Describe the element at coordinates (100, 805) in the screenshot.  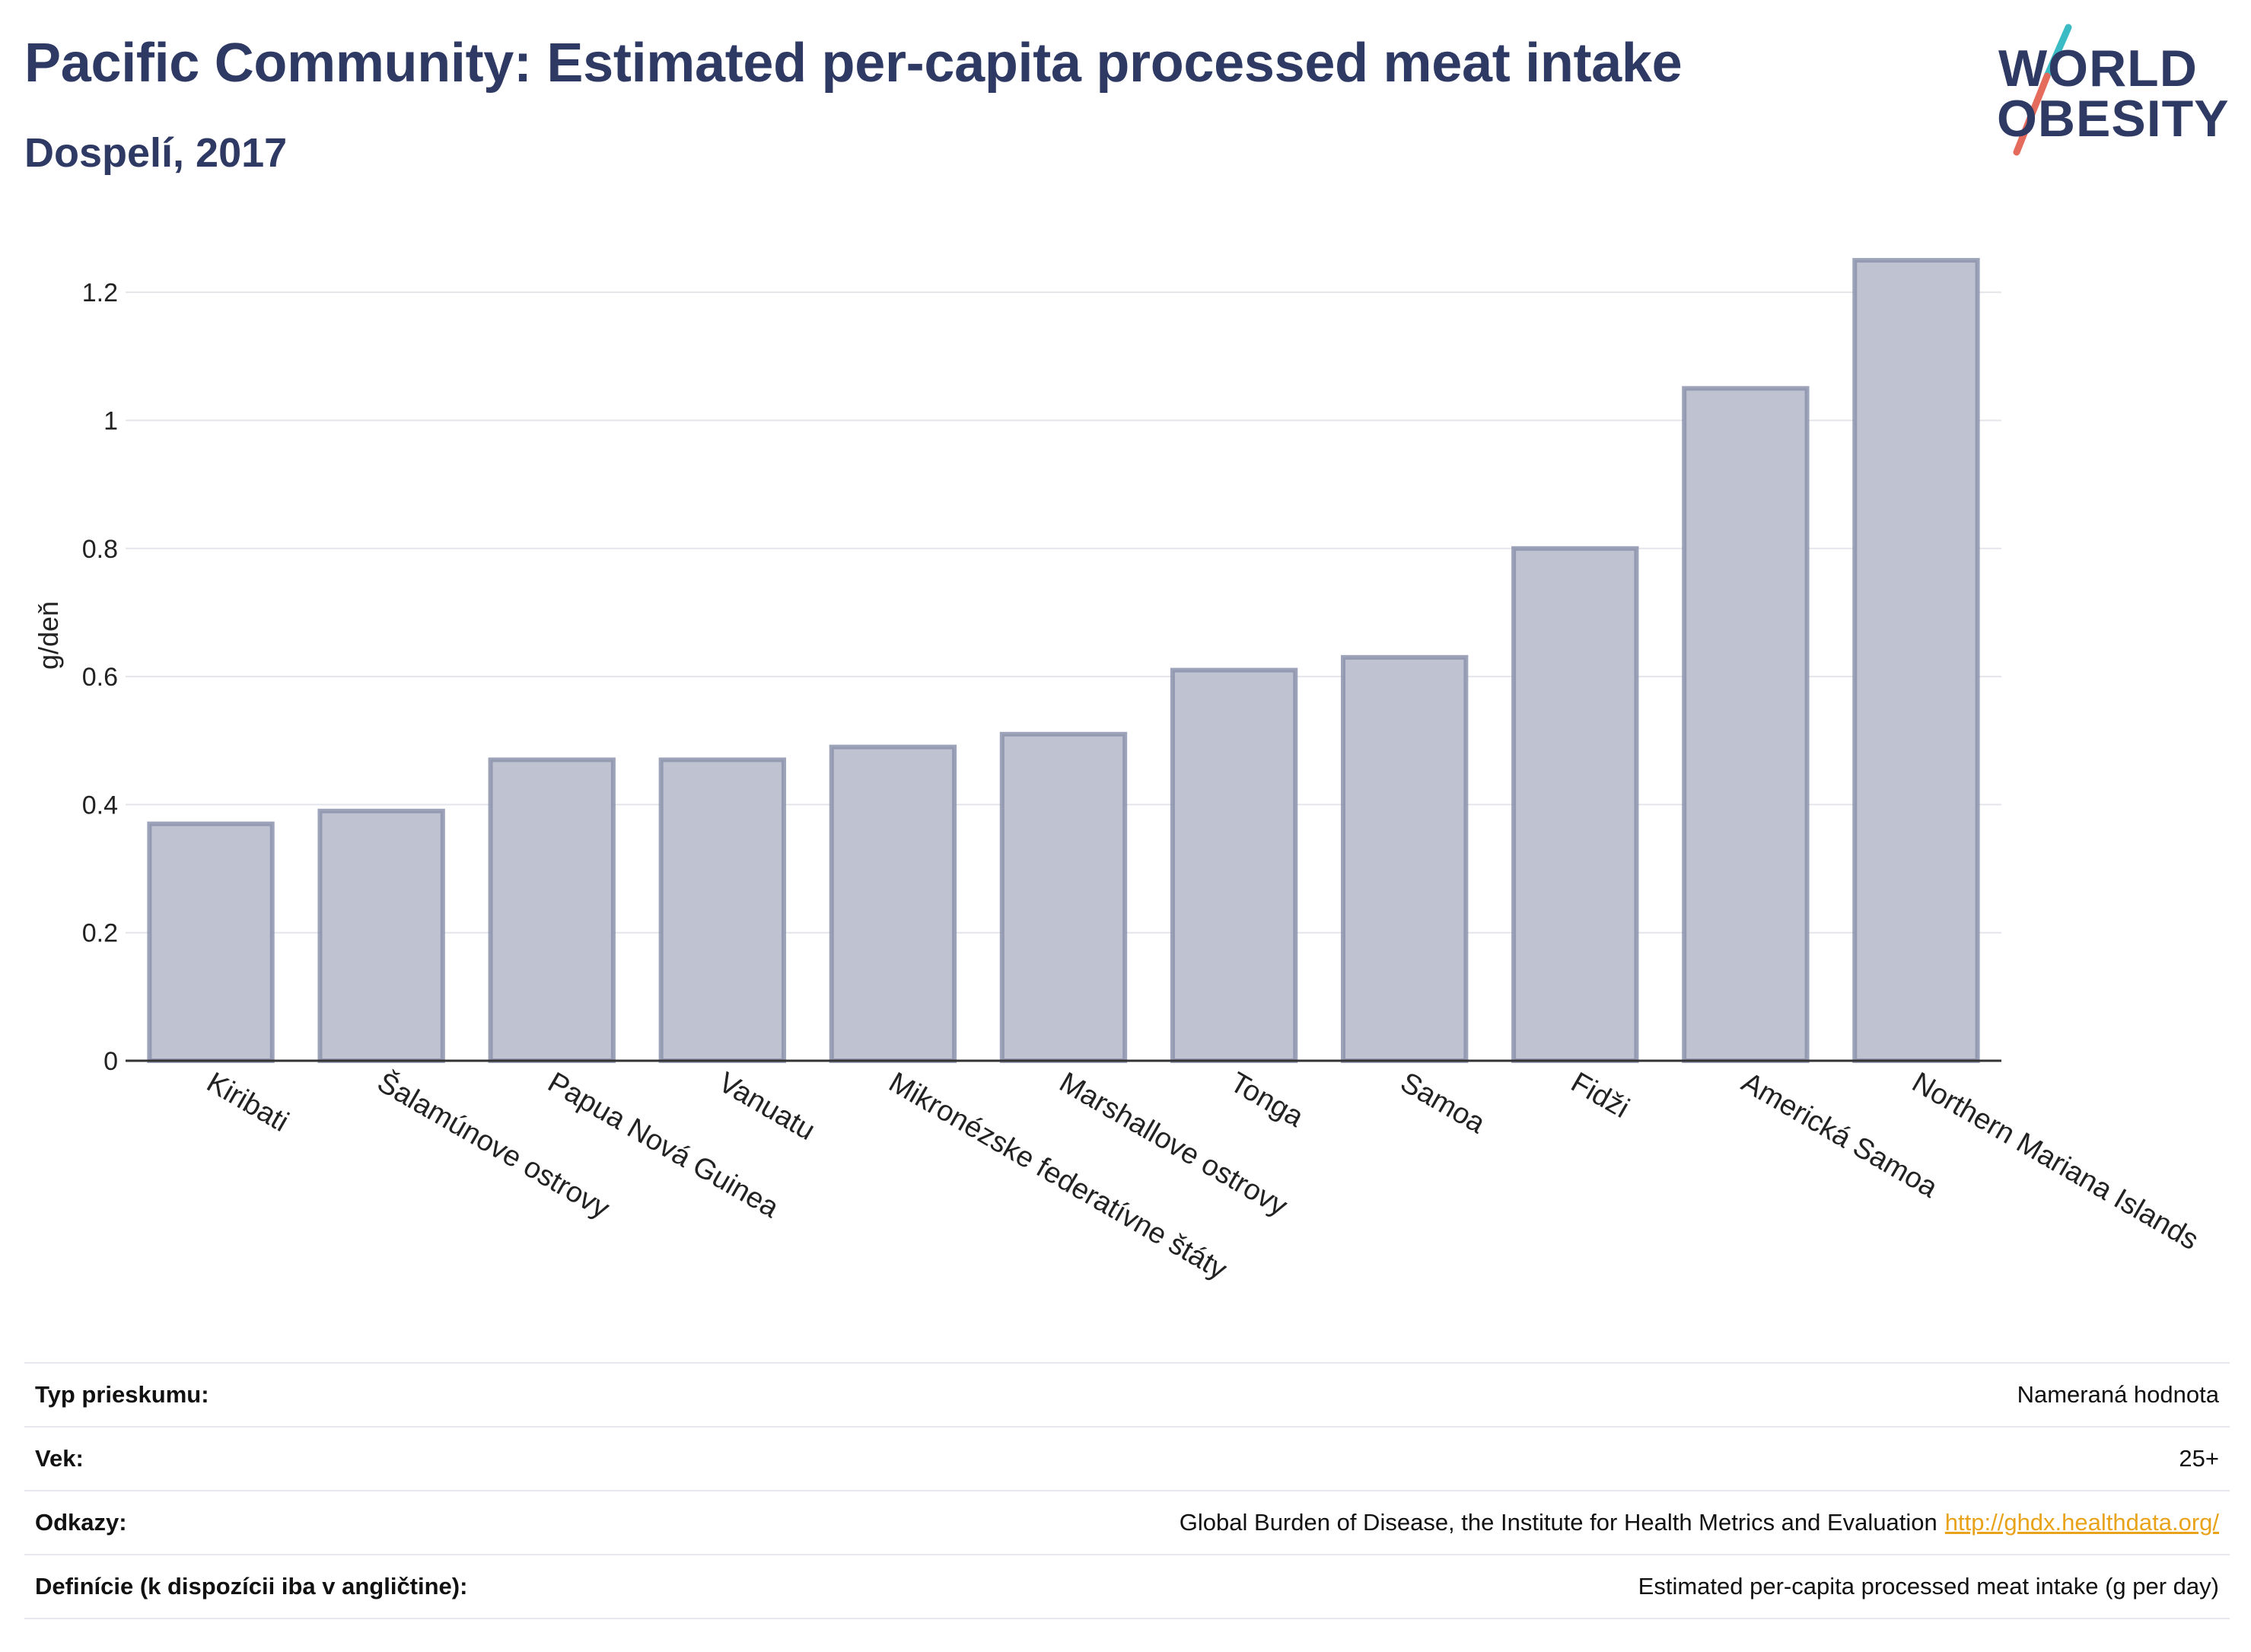
I see `y-tick-label: 0.4` at that location.